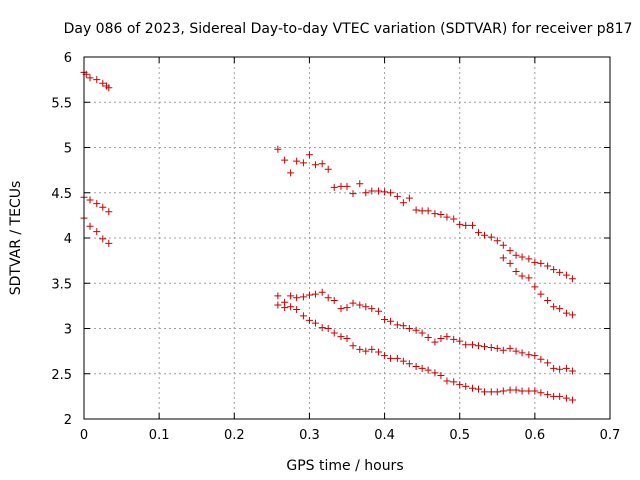 The width and height of the screenshot is (640, 480). I want to click on track-7-series, so click(425, 352).